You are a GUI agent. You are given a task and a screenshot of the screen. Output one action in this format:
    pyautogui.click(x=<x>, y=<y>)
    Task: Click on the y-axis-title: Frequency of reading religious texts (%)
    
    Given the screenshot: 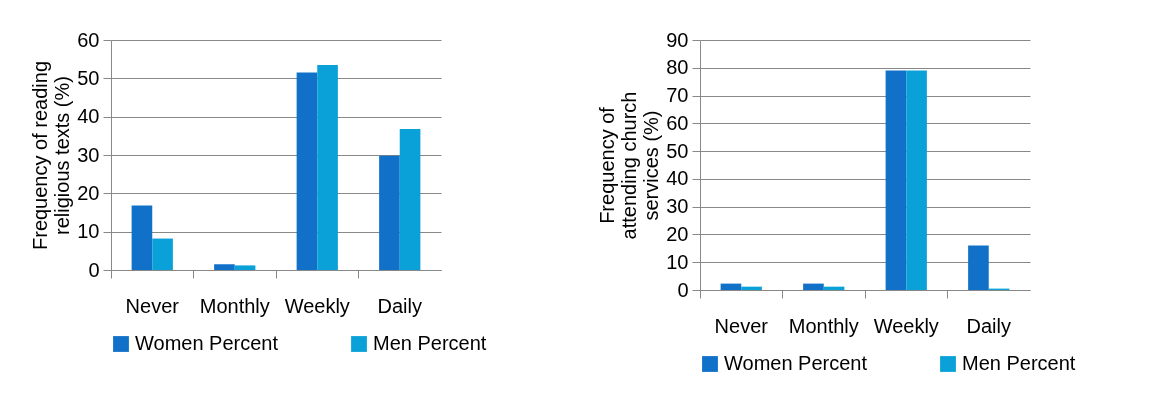 What is the action you would take?
    pyautogui.click(x=51, y=155)
    